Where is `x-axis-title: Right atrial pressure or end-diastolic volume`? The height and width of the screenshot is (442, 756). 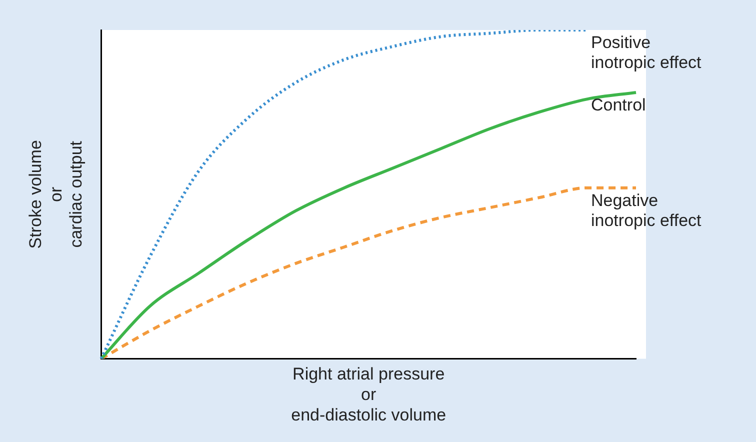
x-axis-title: Right atrial pressure or end-diastolic volume is located at coordinates (368, 394).